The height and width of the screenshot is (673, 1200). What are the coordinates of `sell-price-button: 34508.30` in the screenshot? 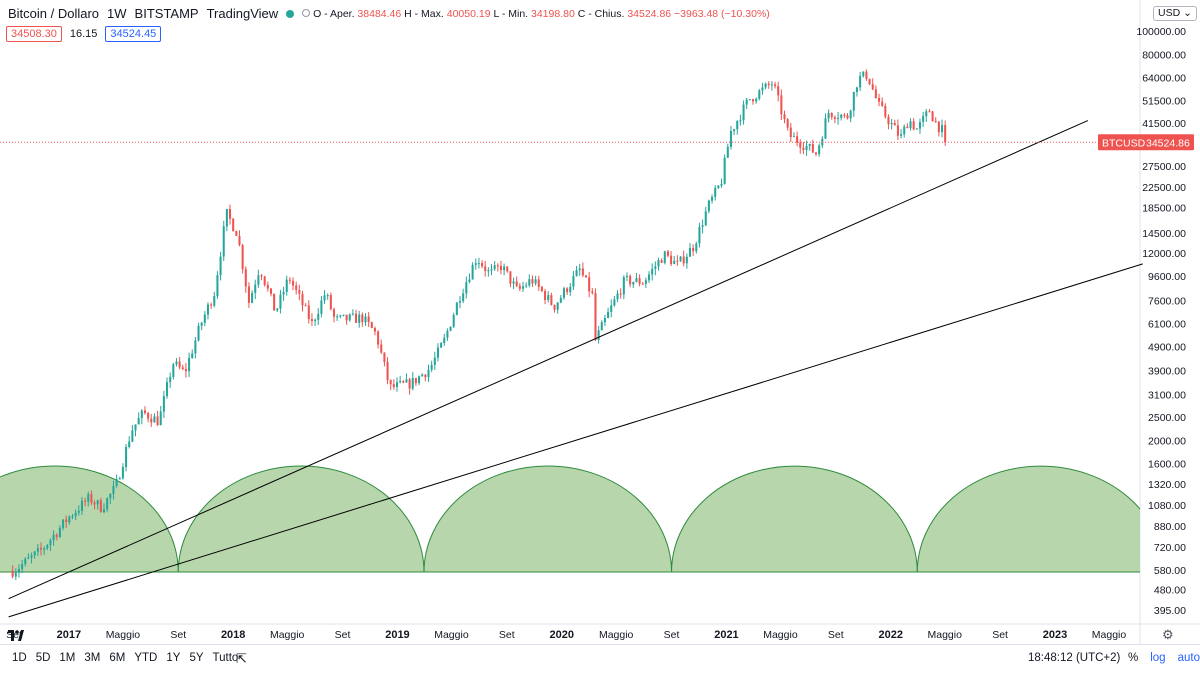 It's located at (34, 34).